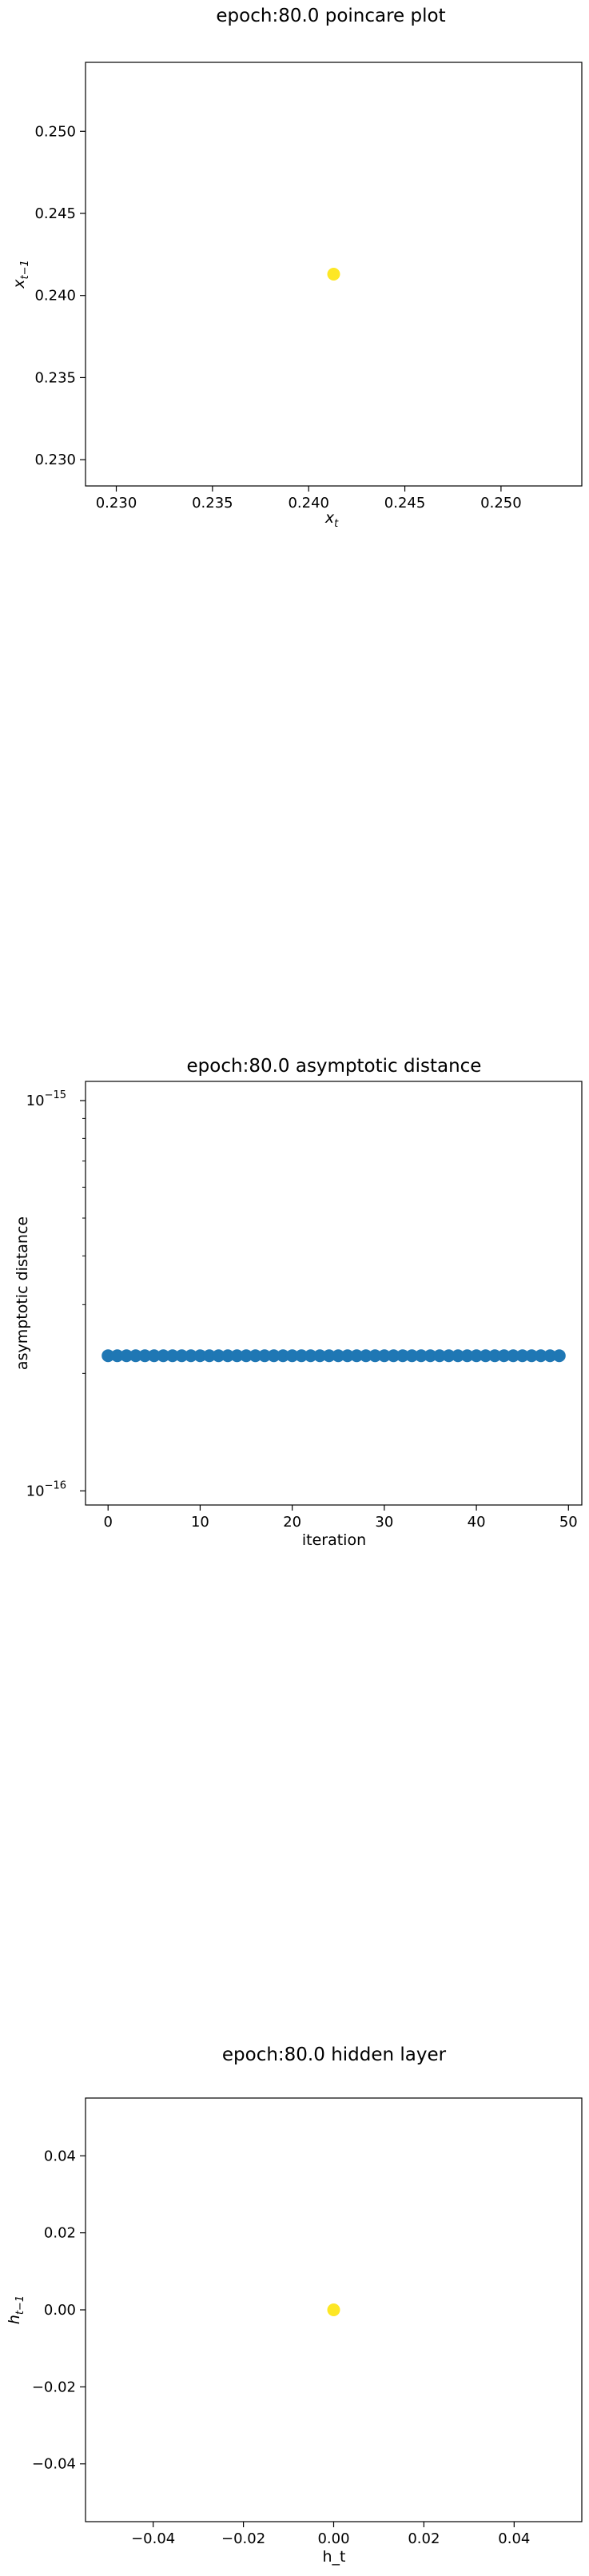 This screenshot has width=589, height=2576. Describe the element at coordinates (54, 2464) in the screenshot. I see `y-tick-label: −0.04` at that location.